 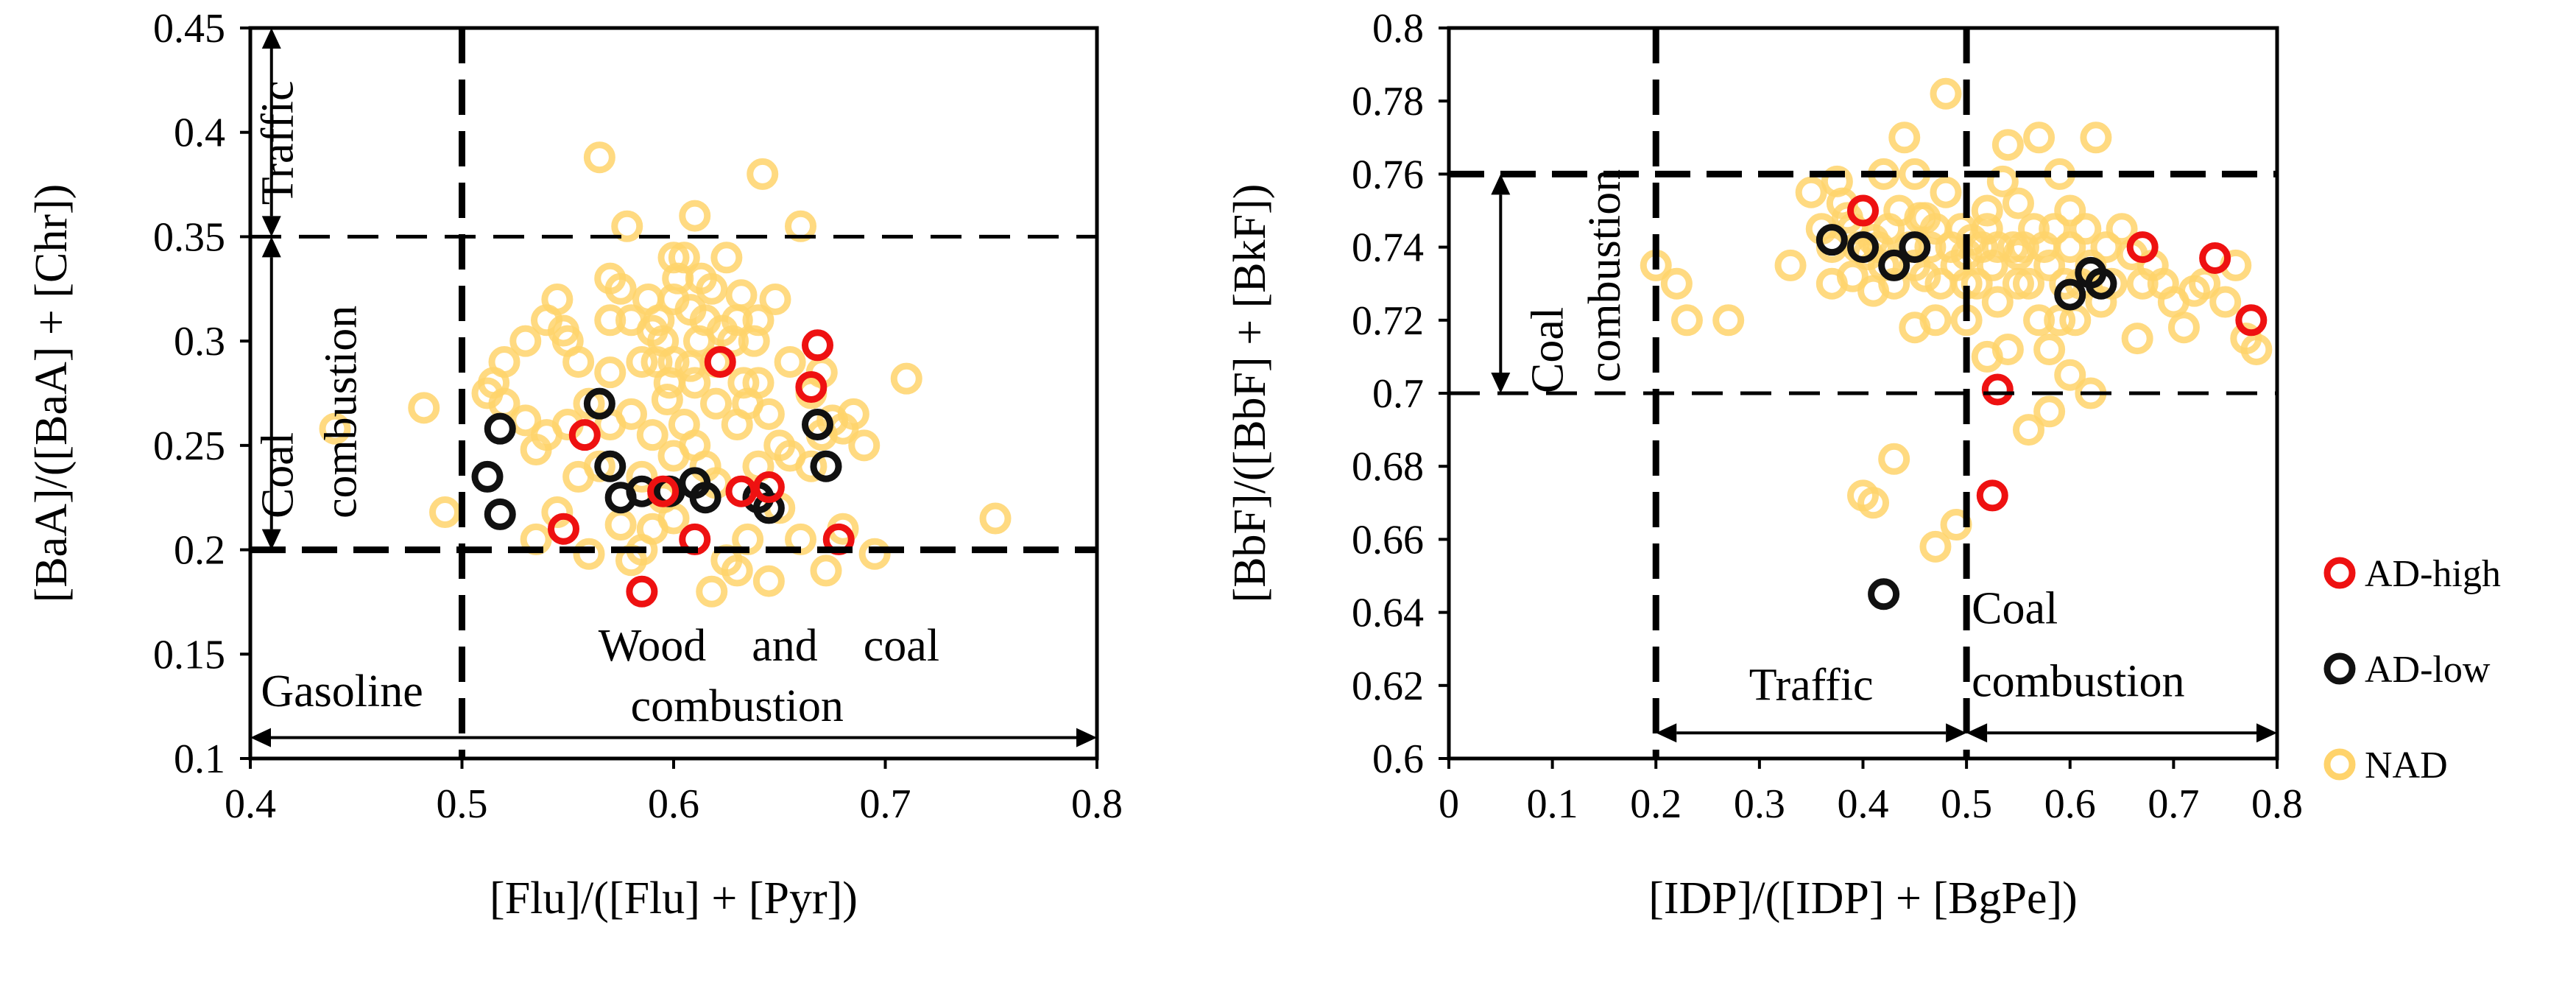 I want to click on y-tick-label: 0.4, so click(x=199, y=133).